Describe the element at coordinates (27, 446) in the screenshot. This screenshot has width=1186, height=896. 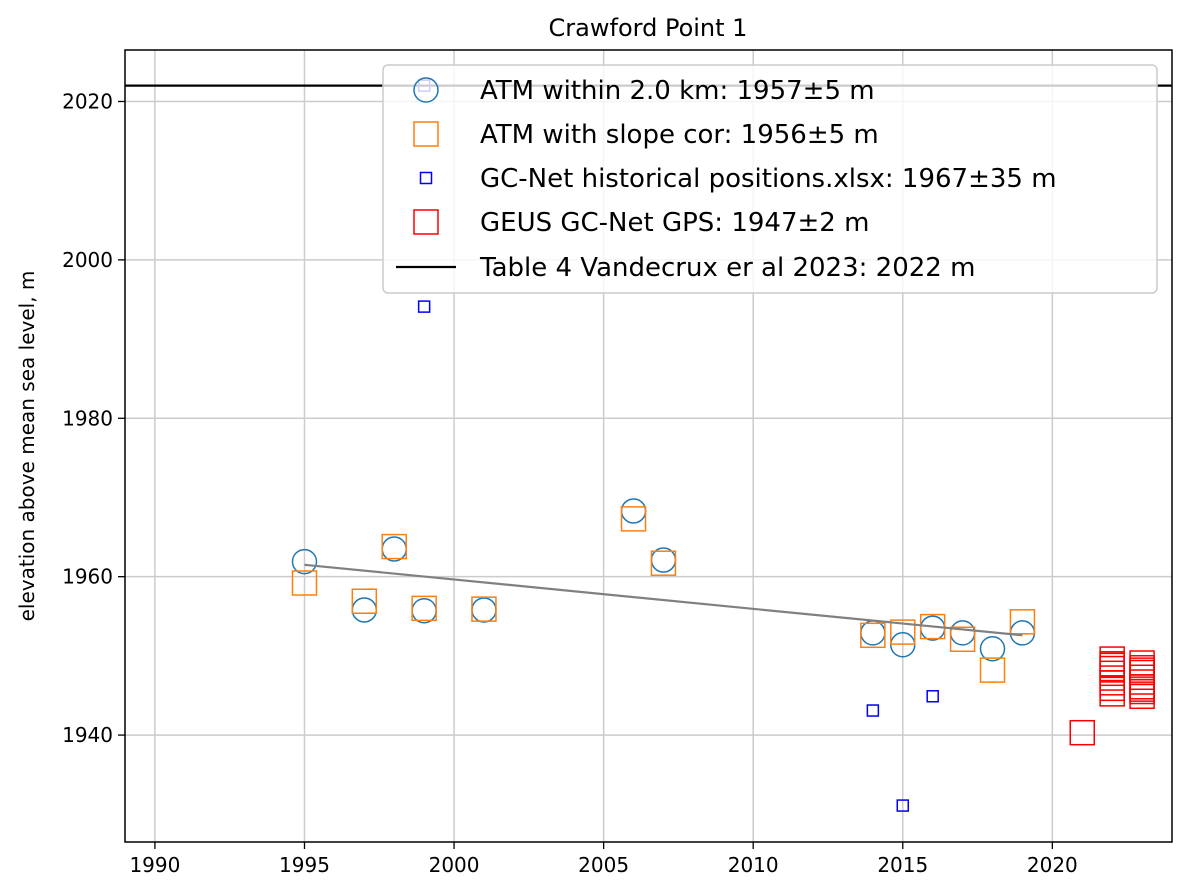
I see `y-axis-title: elevation above mean sea level, m` at that location.